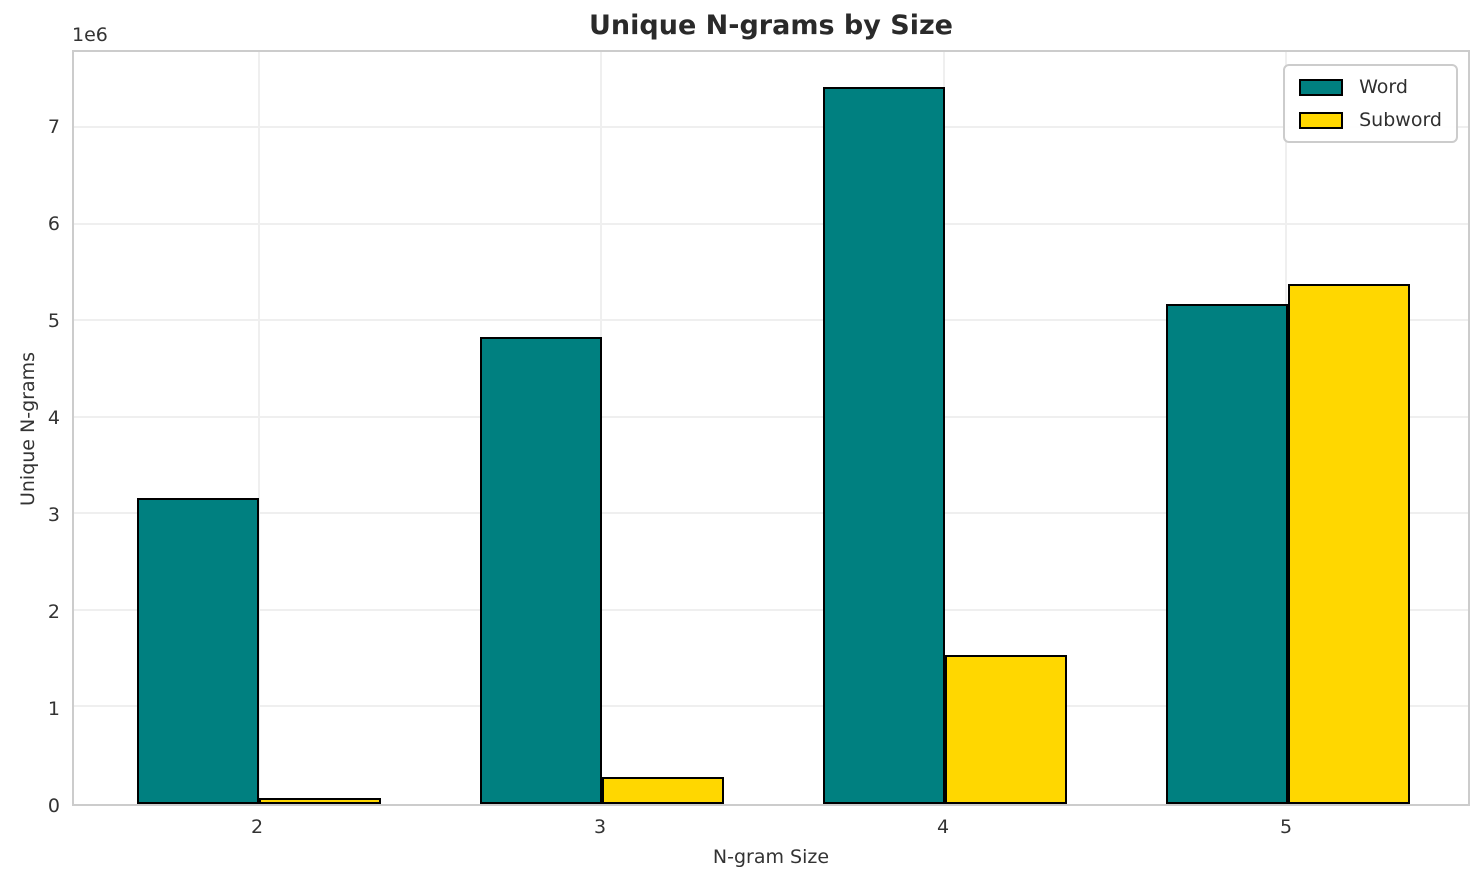 The image size is (1484, 885). I want to click on ytick-label-3: 3, so click(53, 514).